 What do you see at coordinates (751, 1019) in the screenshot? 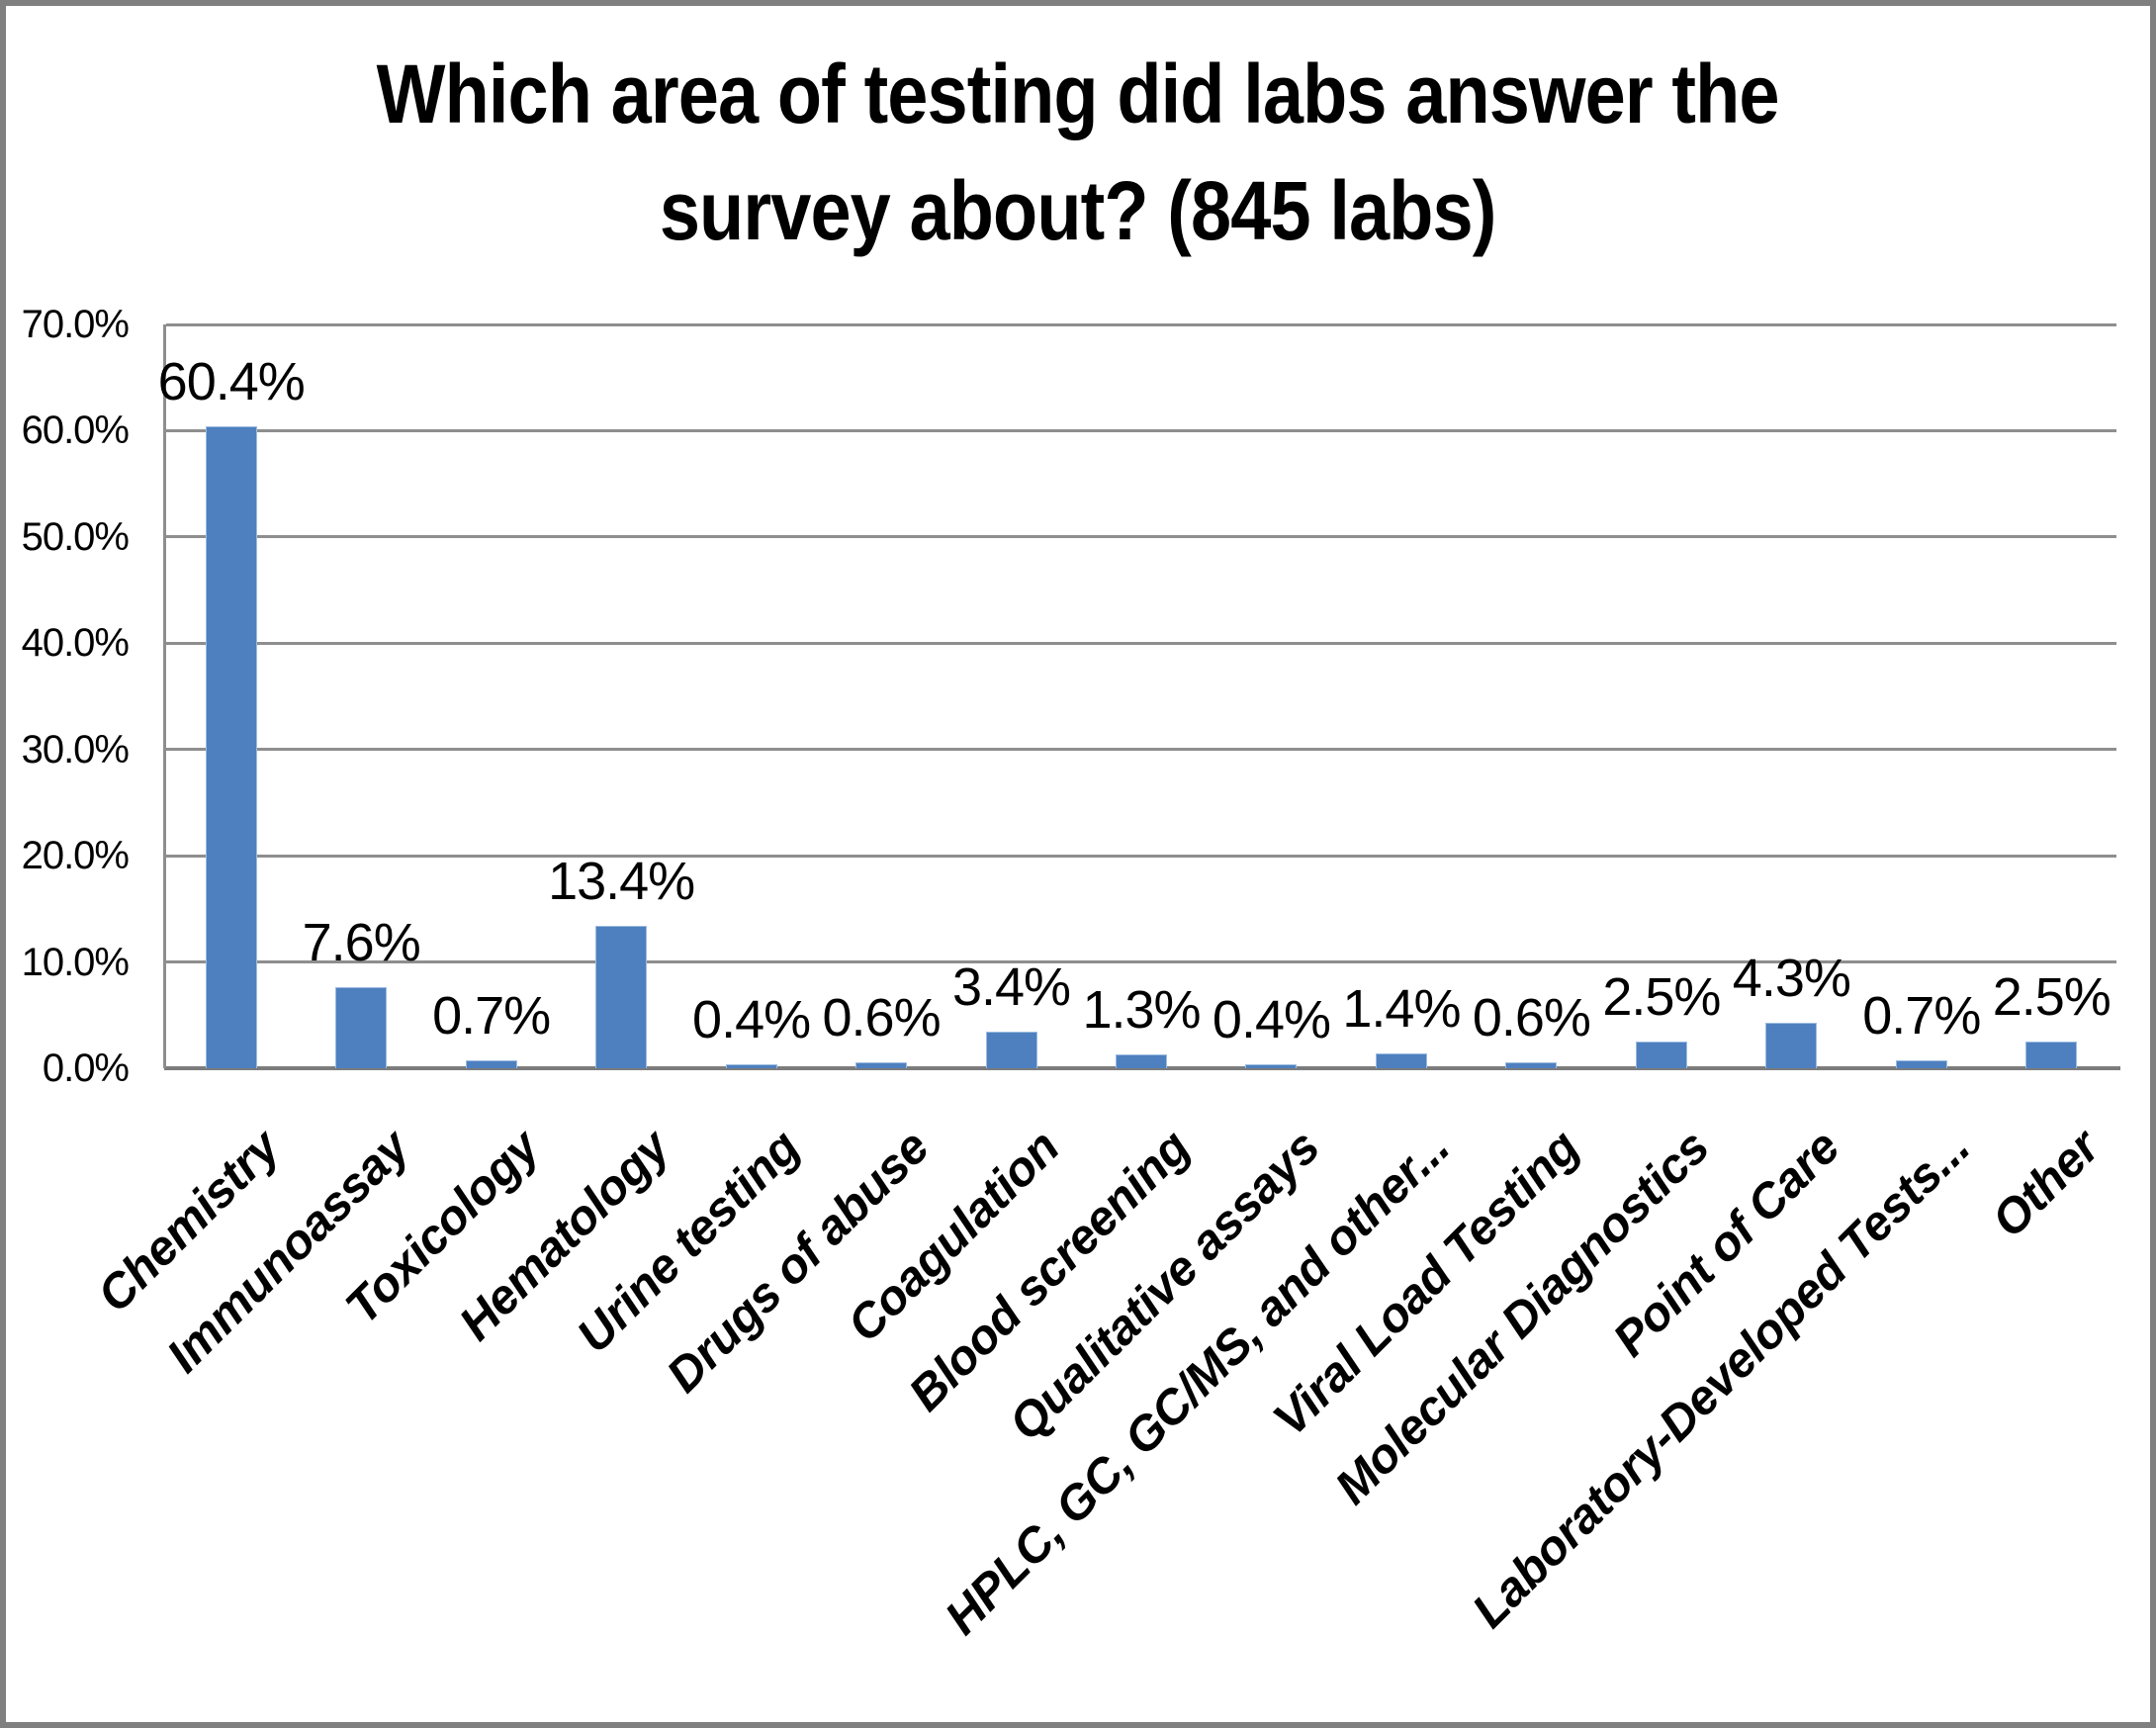
I see `data-label-urine-testing: 0.4%` at bounding box center [751, 1019].